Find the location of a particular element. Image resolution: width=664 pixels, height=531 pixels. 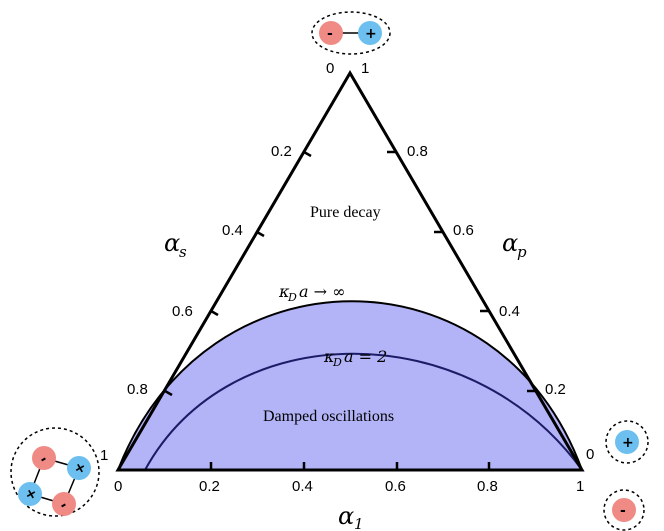

svg-text: a → ∞ is located at coordinates (322, 291).